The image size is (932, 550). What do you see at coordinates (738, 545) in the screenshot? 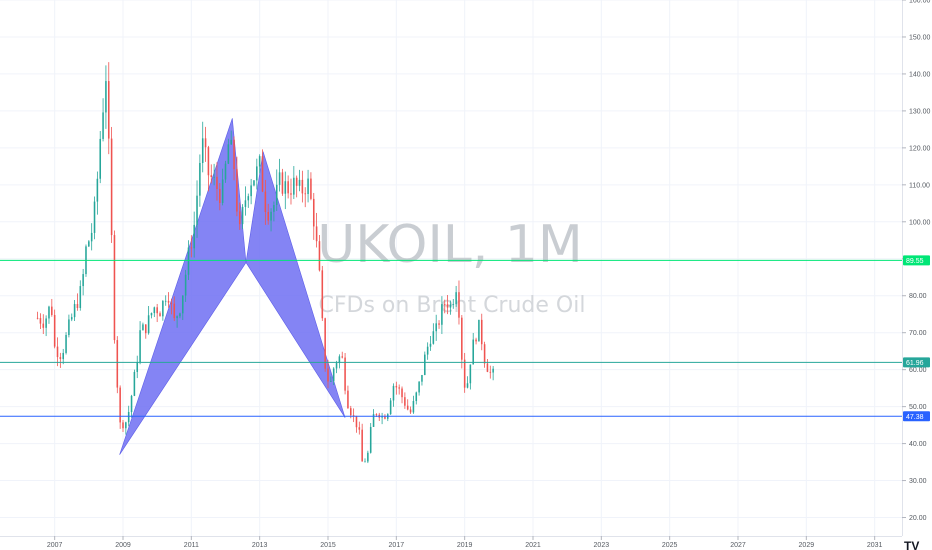
I see `time-tick-label: 2027` at bounding box center [738, 545].